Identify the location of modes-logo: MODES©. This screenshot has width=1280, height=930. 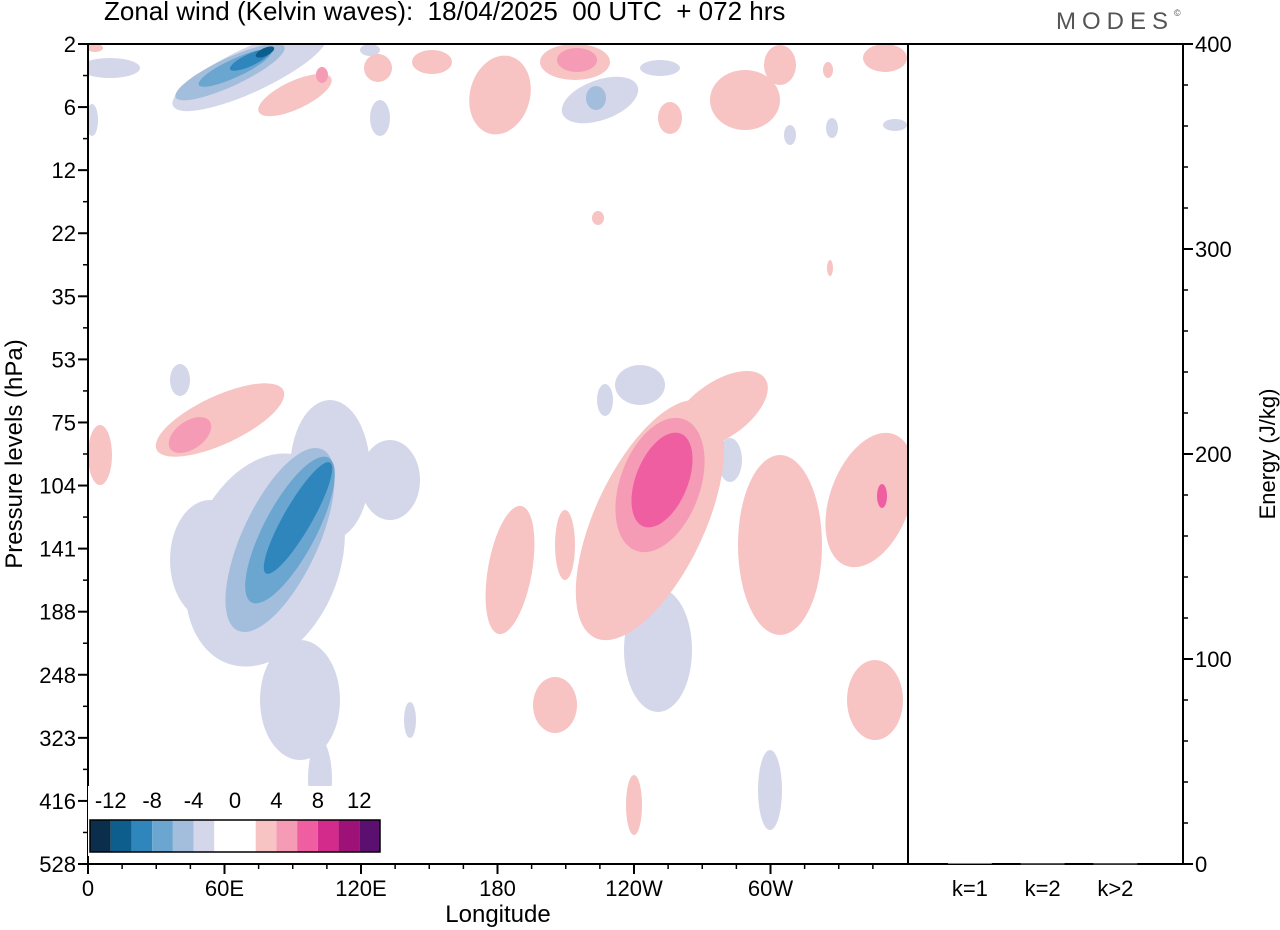
(1118, 22).